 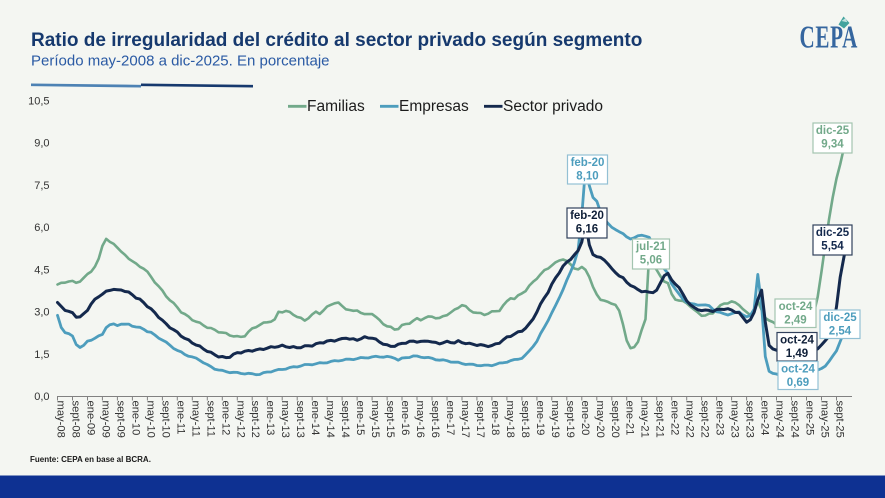 I want to click on svg-text: 6,16, so click(x=587, y=230).